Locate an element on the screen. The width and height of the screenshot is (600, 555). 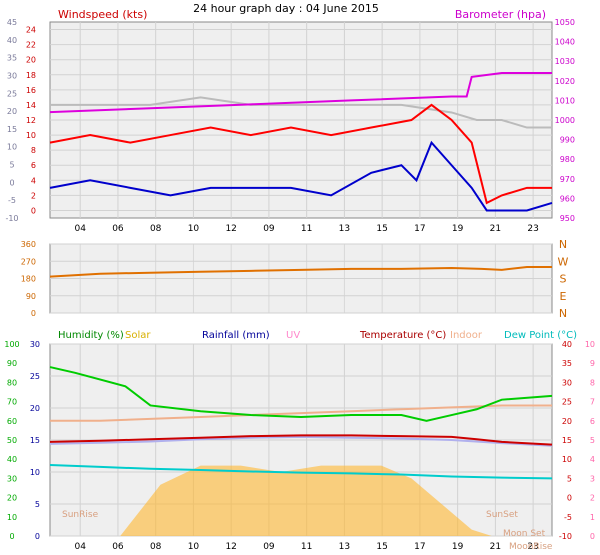
humidity-tick-label: 70 is located at coordinates (12, 402).